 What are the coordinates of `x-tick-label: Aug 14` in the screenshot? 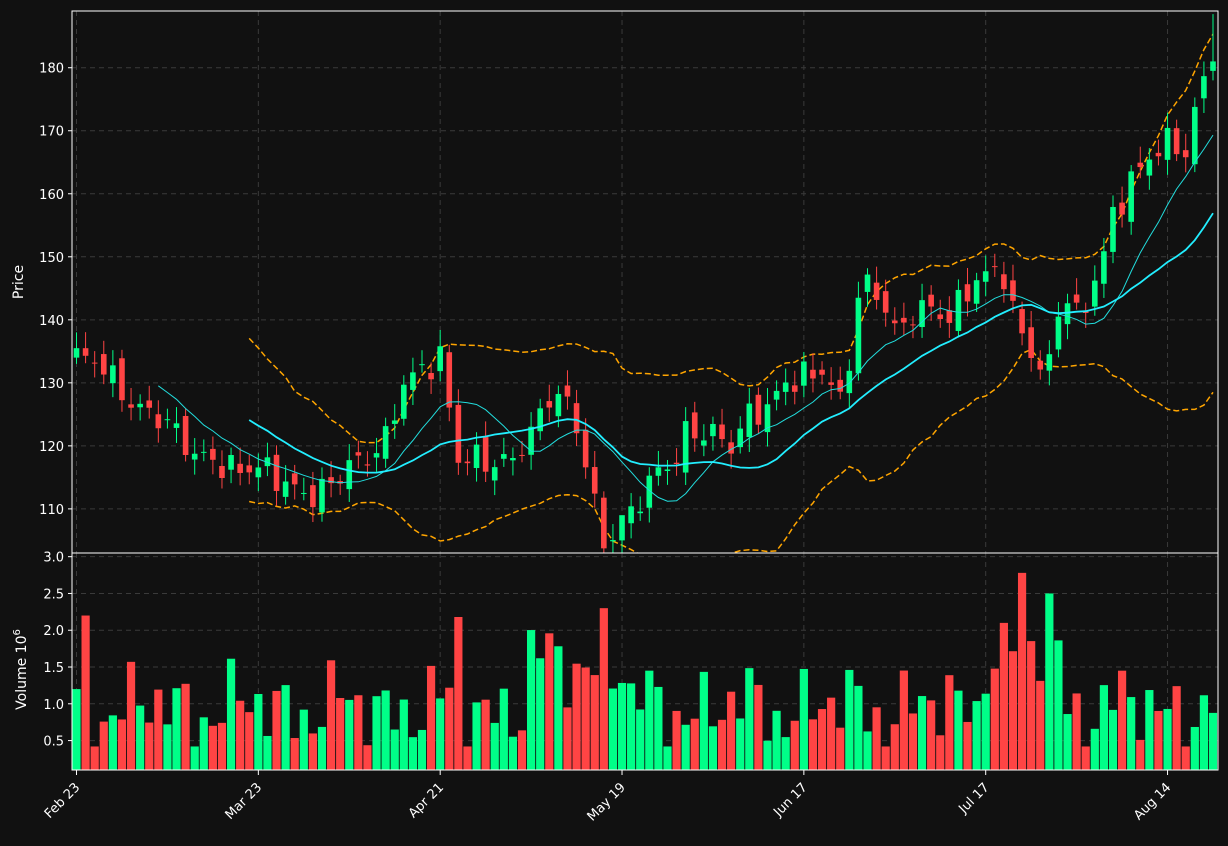 It's located at (1152, 801).